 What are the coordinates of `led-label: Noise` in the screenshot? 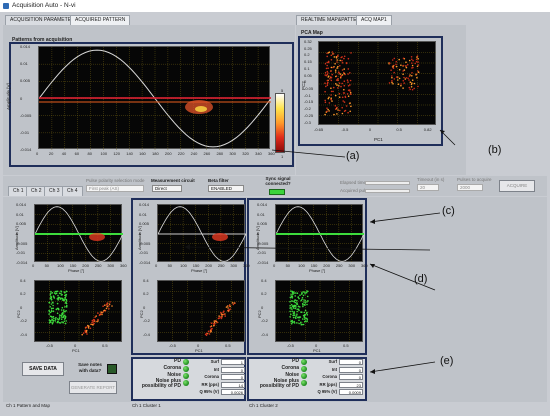 It's located at (174, 375).